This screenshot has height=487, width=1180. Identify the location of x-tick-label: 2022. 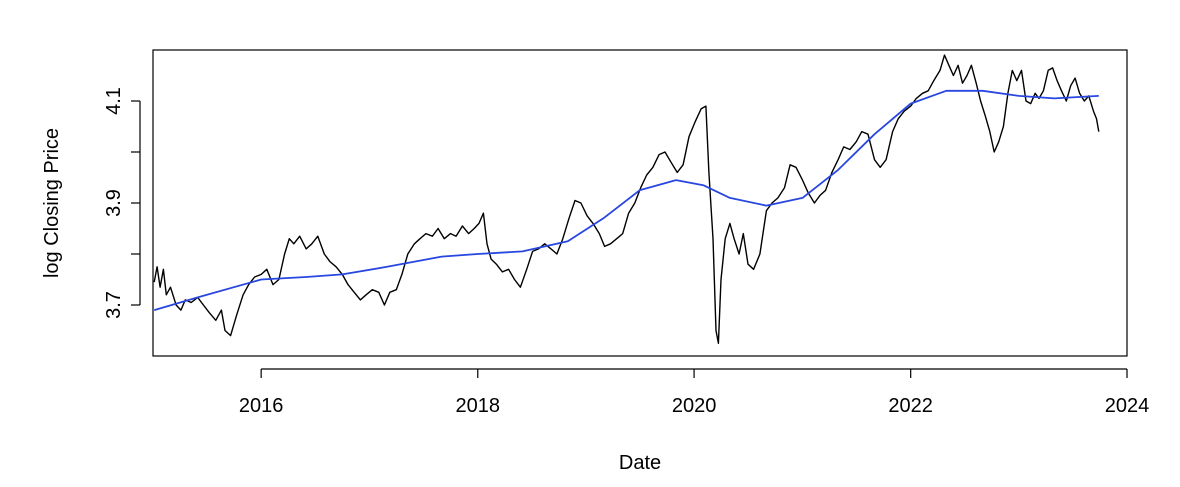
(910, 406).